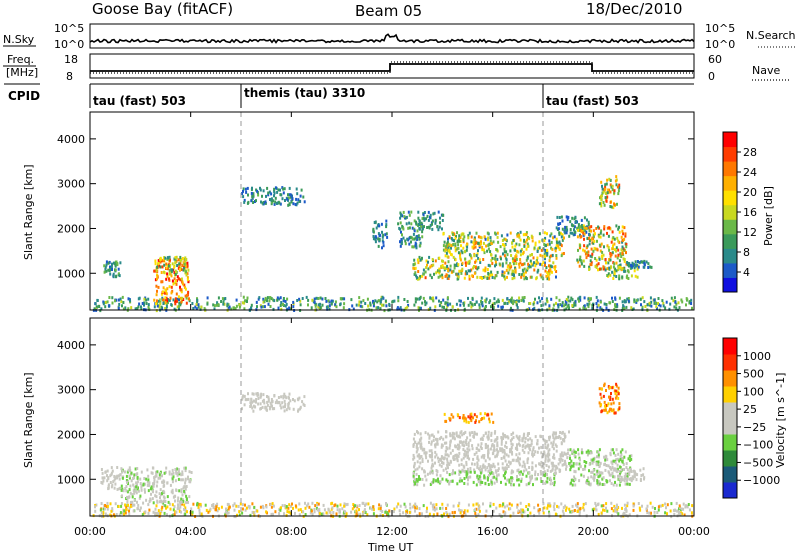 The image size is (800, 554). I want to click on colorbar-swatch, so click(730, 169).